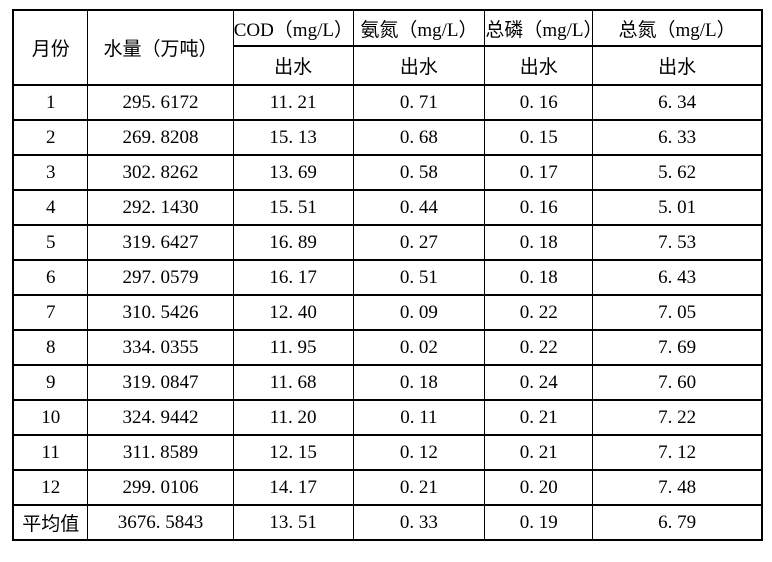  I want to click on value-cell: 299. 0106, so click(160, 487).